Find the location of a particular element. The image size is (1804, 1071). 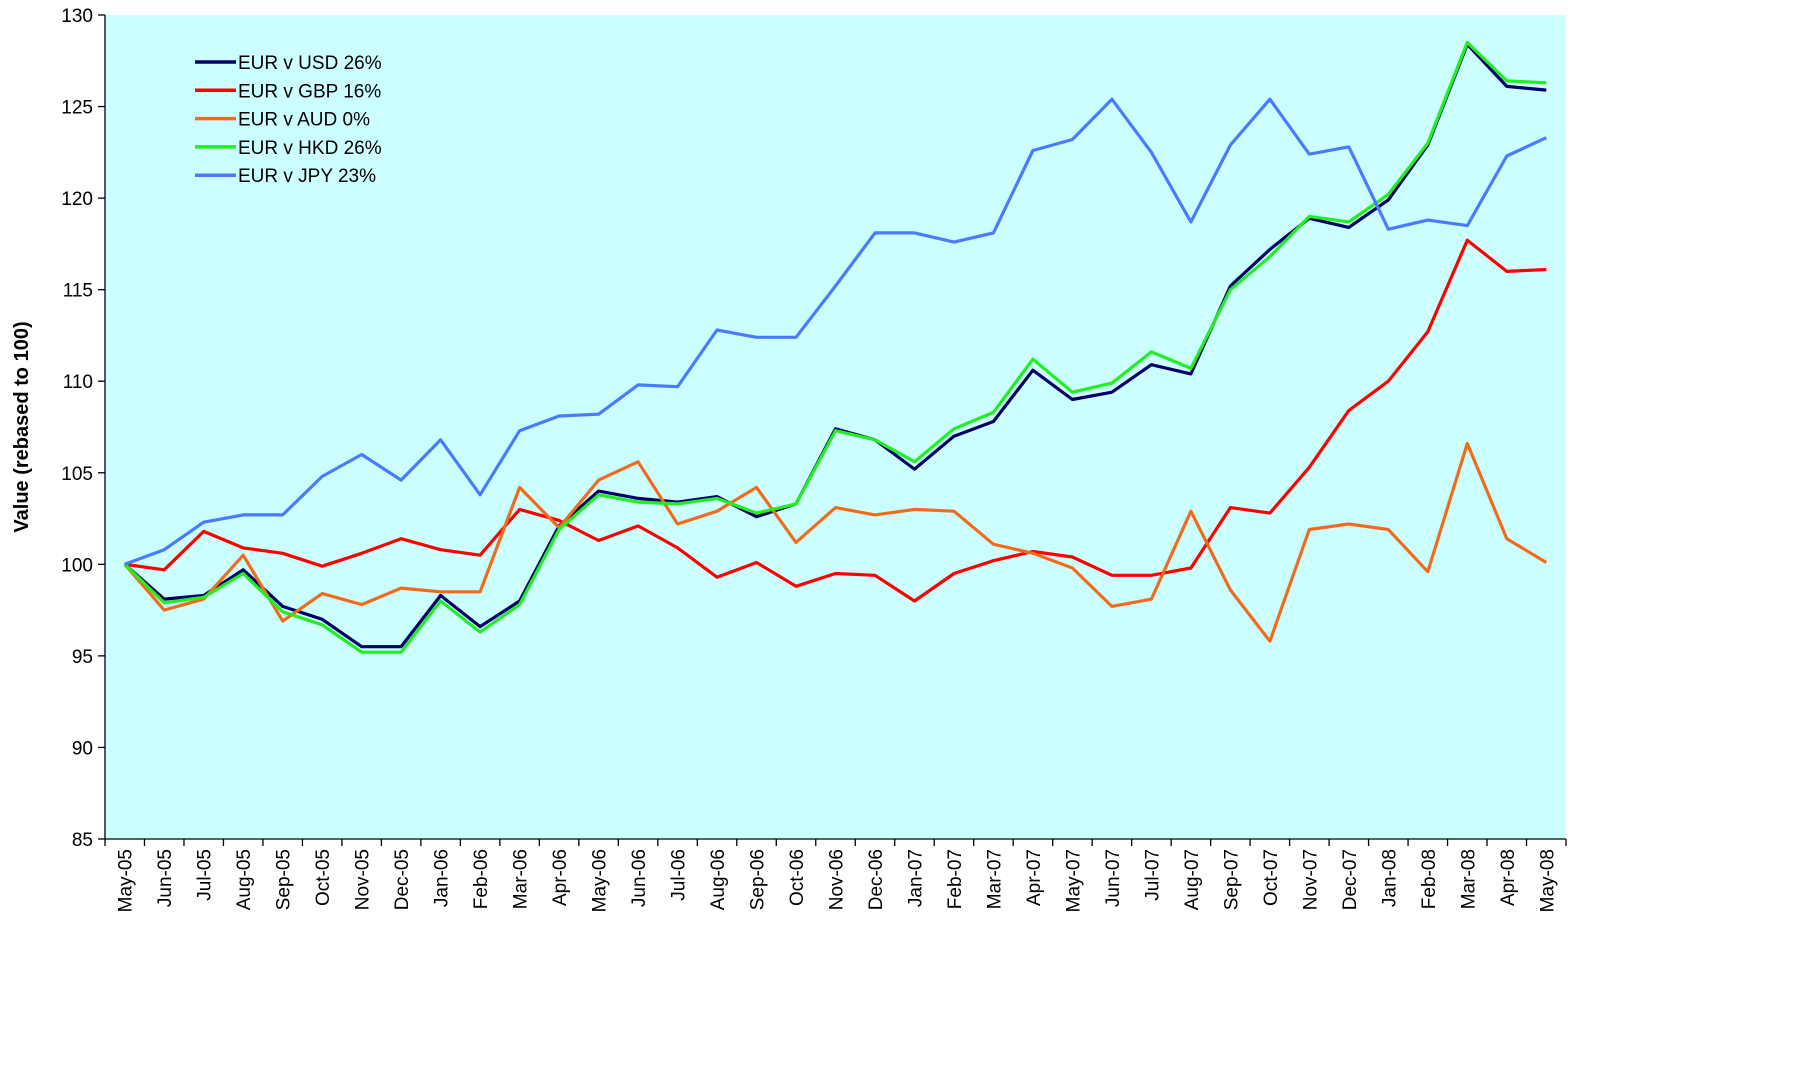

x-tick-label: May-06 is located at coordinates (600, 880).